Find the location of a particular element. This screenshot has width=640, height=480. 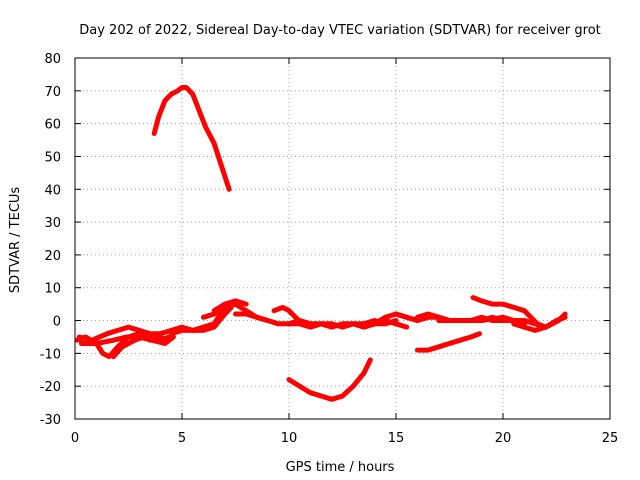

x-axis-label: GPS time / hours is located at coordinates (340, 467).